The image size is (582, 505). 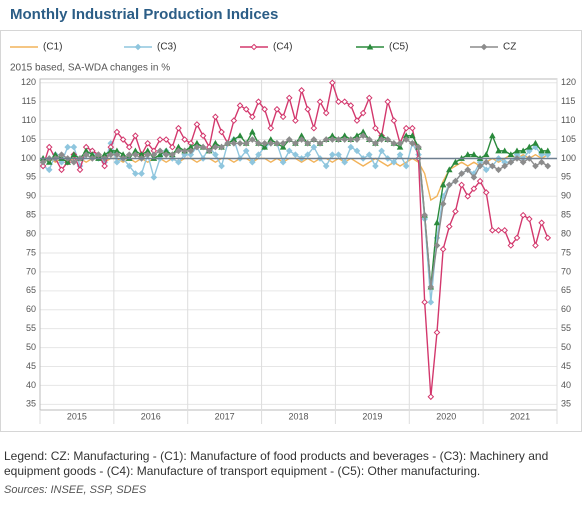 What do you see at coordinates (28, 139) in the screenshot?
I see `y-tick-label: 105` at bounding box center [28, 139].